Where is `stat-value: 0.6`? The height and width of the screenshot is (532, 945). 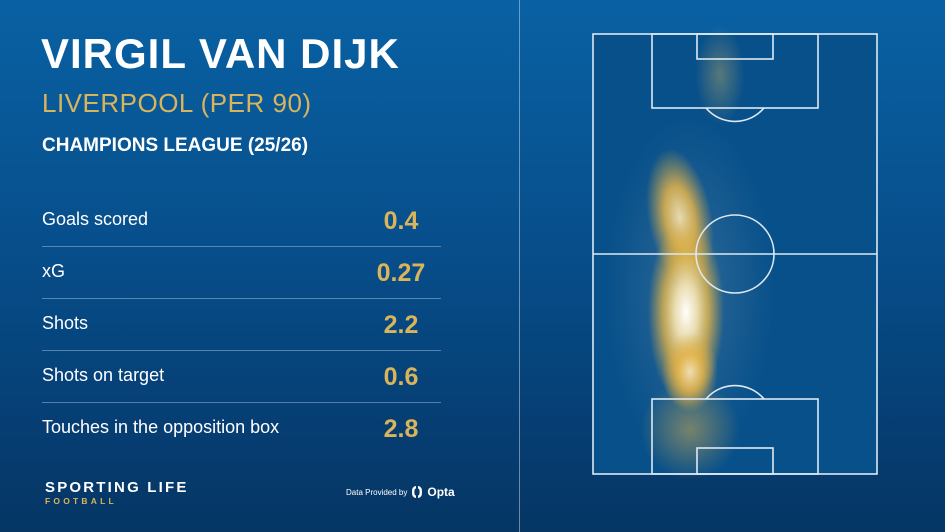
stat-value: 0.6 is located at coordinates (401, 377).